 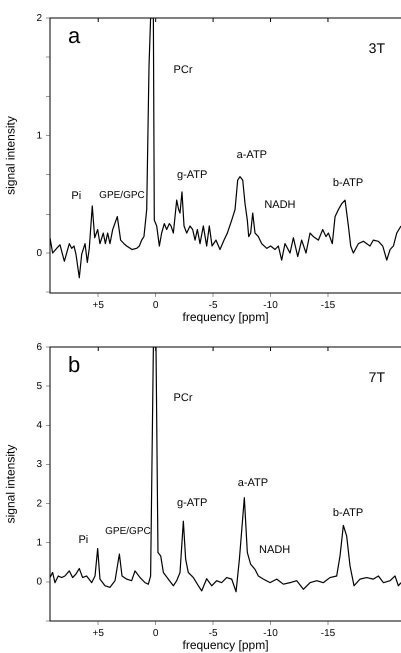 I want to click on chart-title: b, so click(x=74, y=365).